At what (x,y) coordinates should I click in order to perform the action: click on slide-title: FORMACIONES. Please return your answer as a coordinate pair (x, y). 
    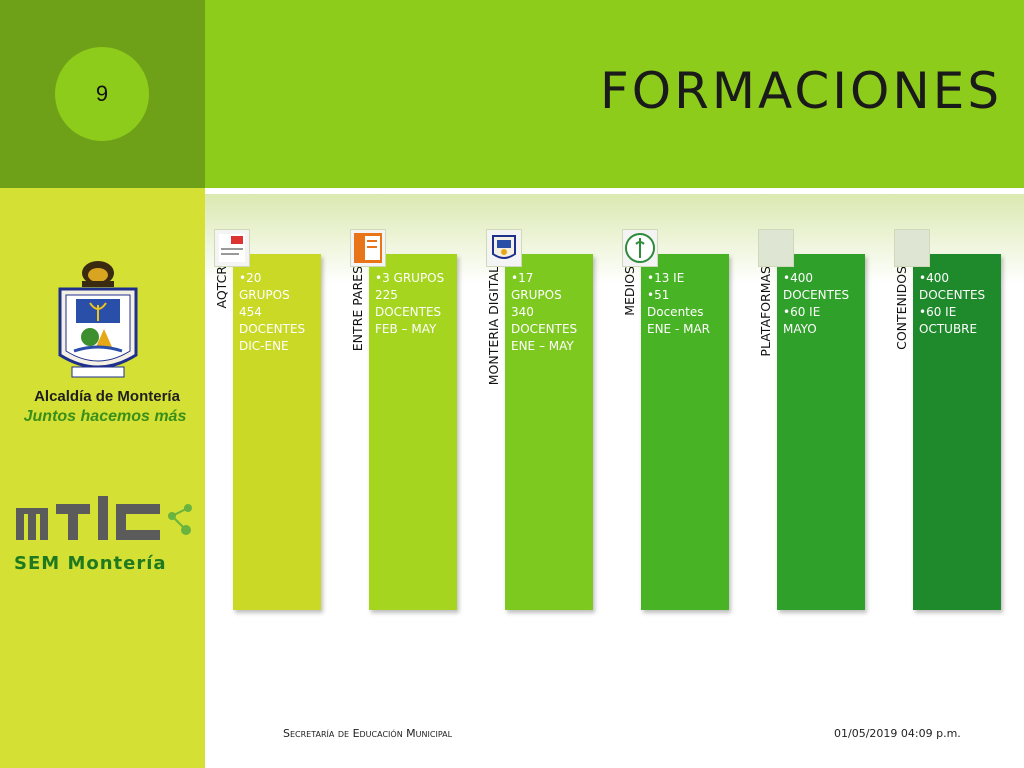
    Looking at the image, I should click on (801, 91).